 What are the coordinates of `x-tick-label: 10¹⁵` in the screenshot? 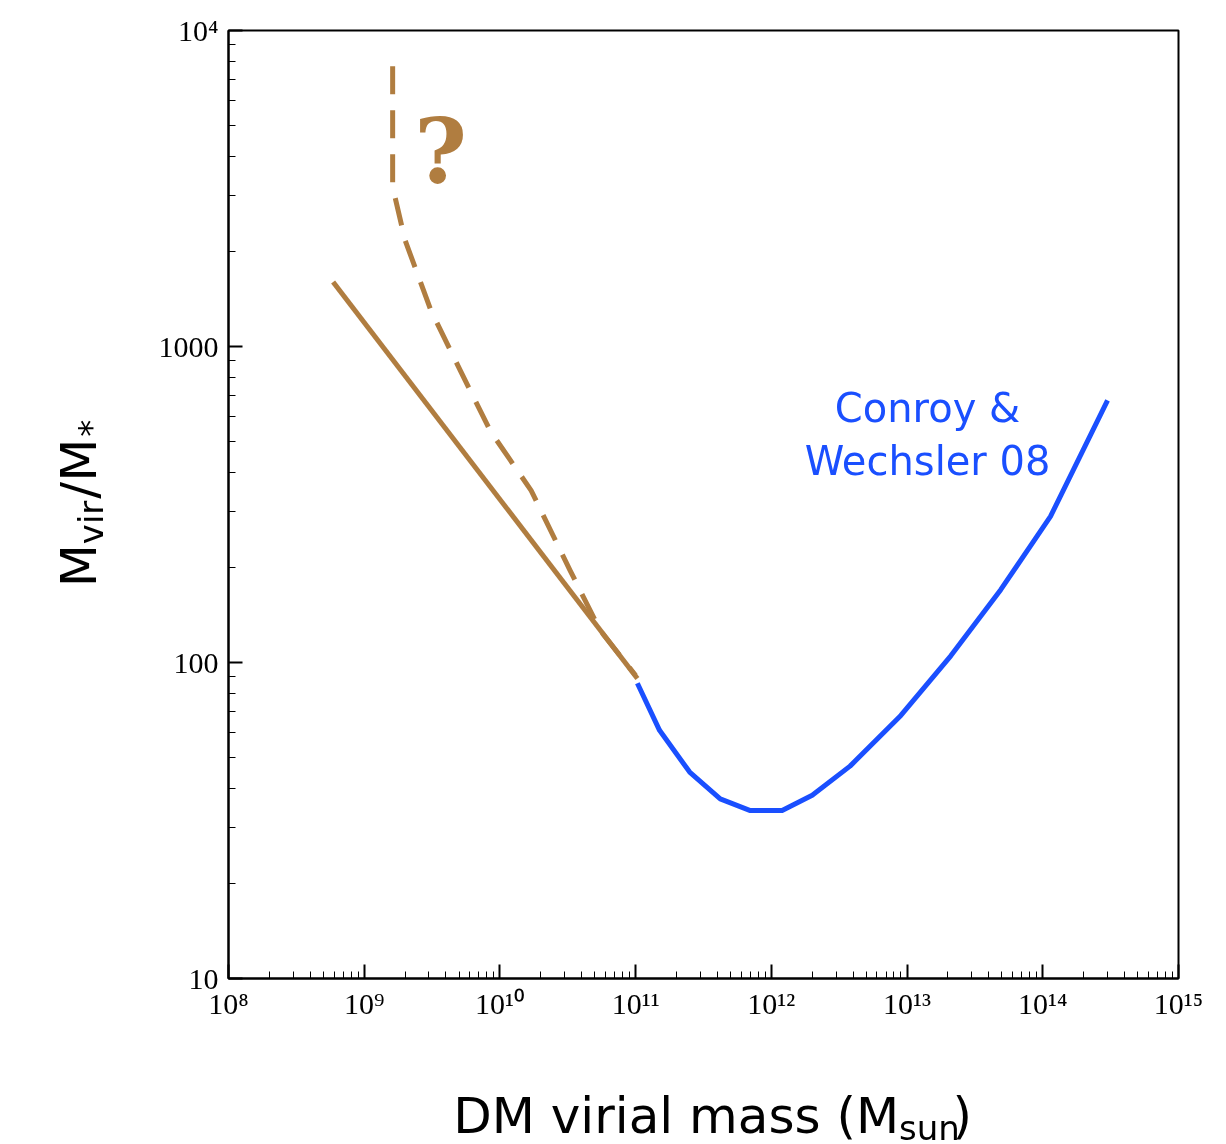 It's located at (1178, 1003).